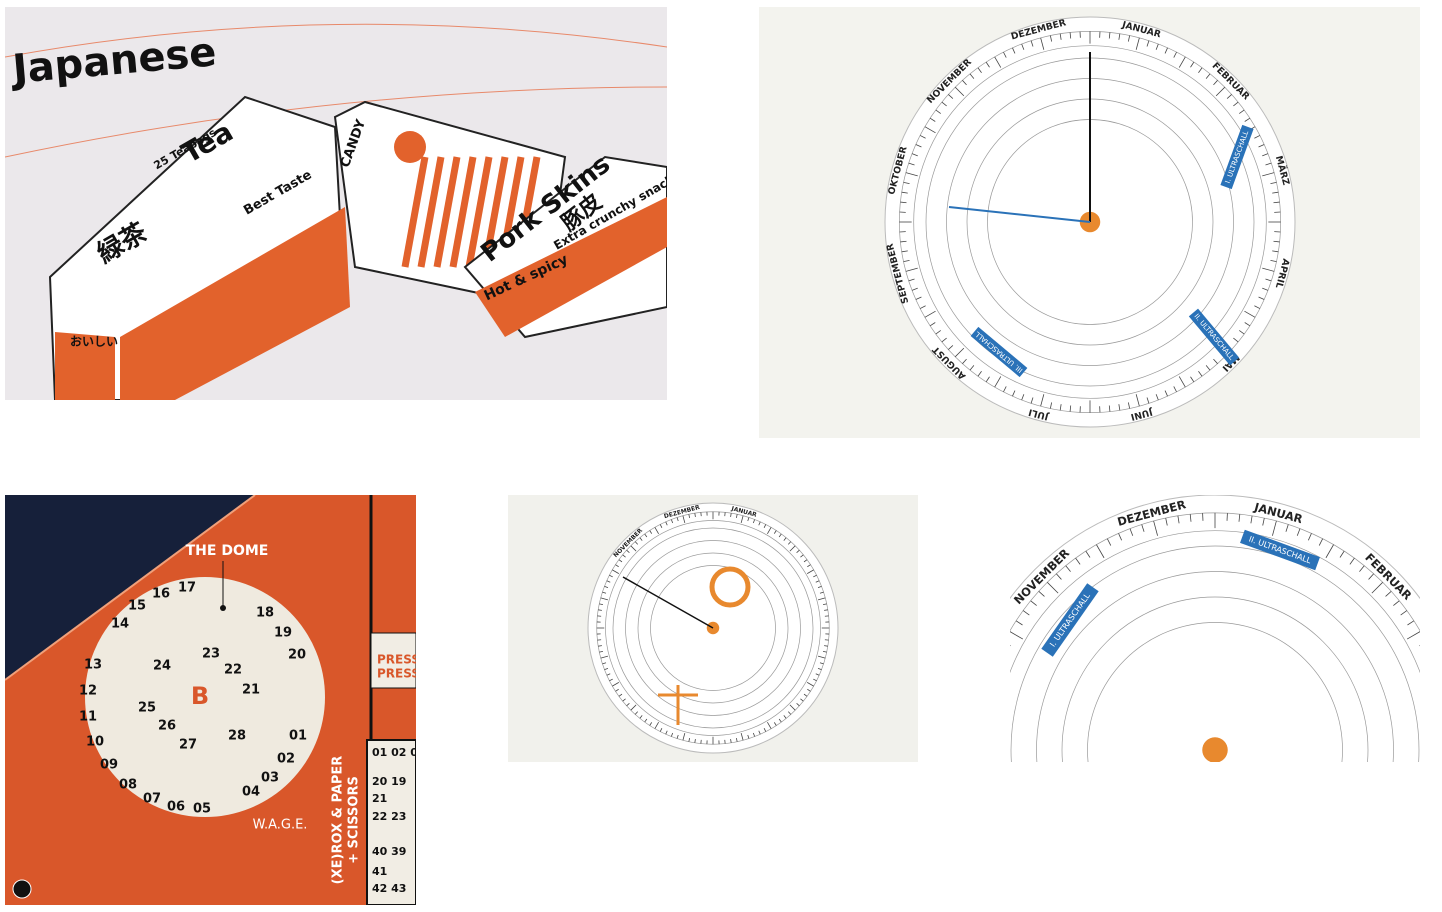 Image resolution: width=1442 pixels, height=912 pixels. Describe the element at coordinates (152, 799) in the screenshot. I see `dial-number: 07` at that location.